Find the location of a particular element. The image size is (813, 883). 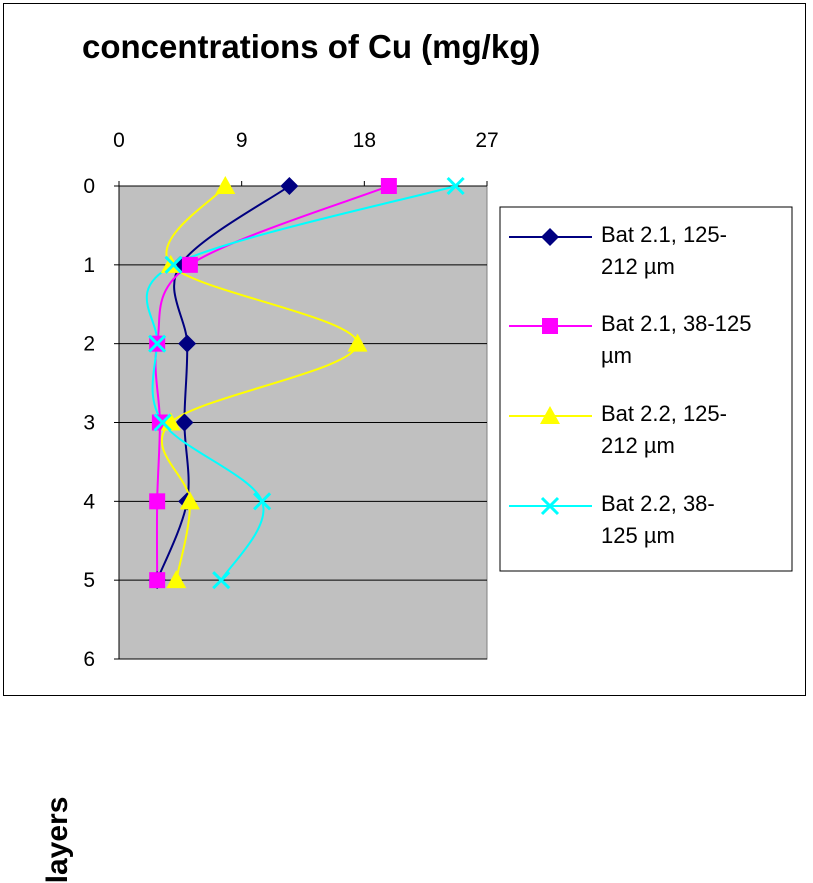

x-tick-label: 0 is located at coordinates (119, 140).